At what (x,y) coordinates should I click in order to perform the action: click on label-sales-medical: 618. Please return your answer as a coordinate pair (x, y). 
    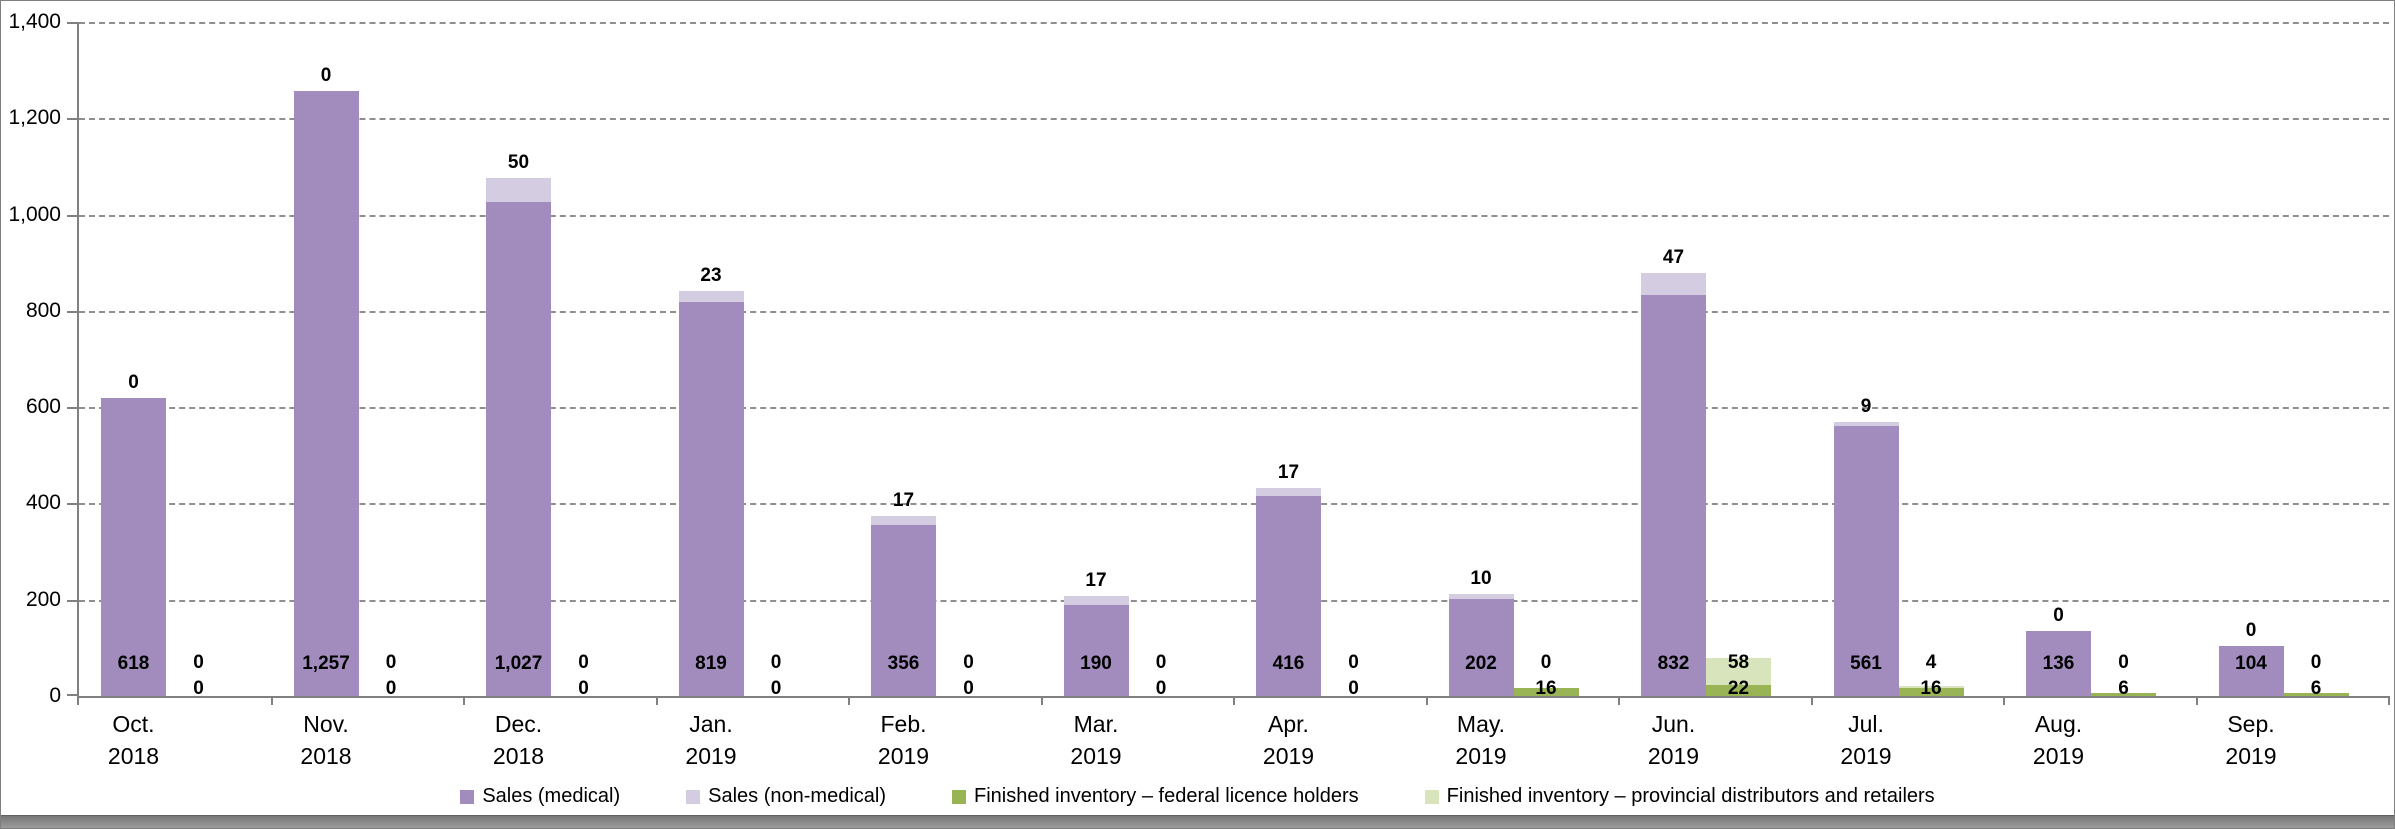
    Looking at the image, I should click on (133, 663).